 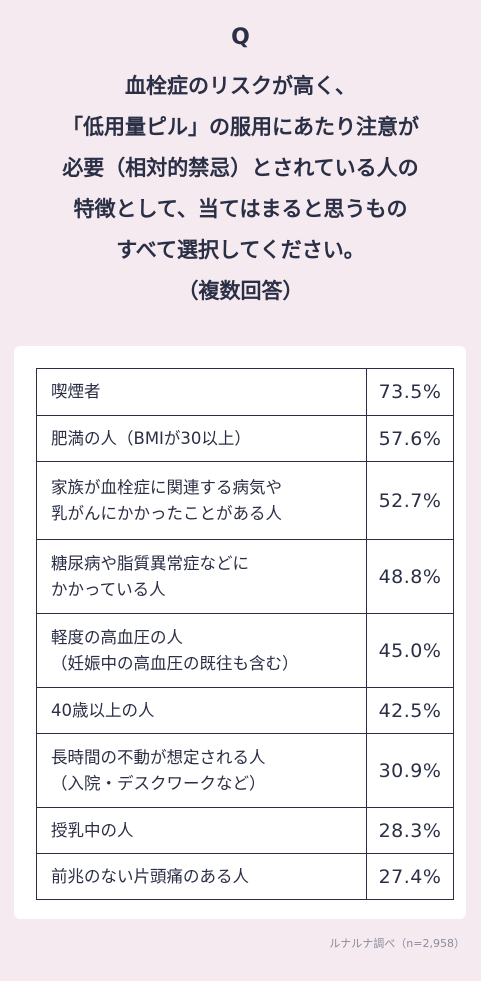 I want to click on table-row: 糖尿病や脂質異常症などに かかっている人 48.8%, so click(x=245, y=576).